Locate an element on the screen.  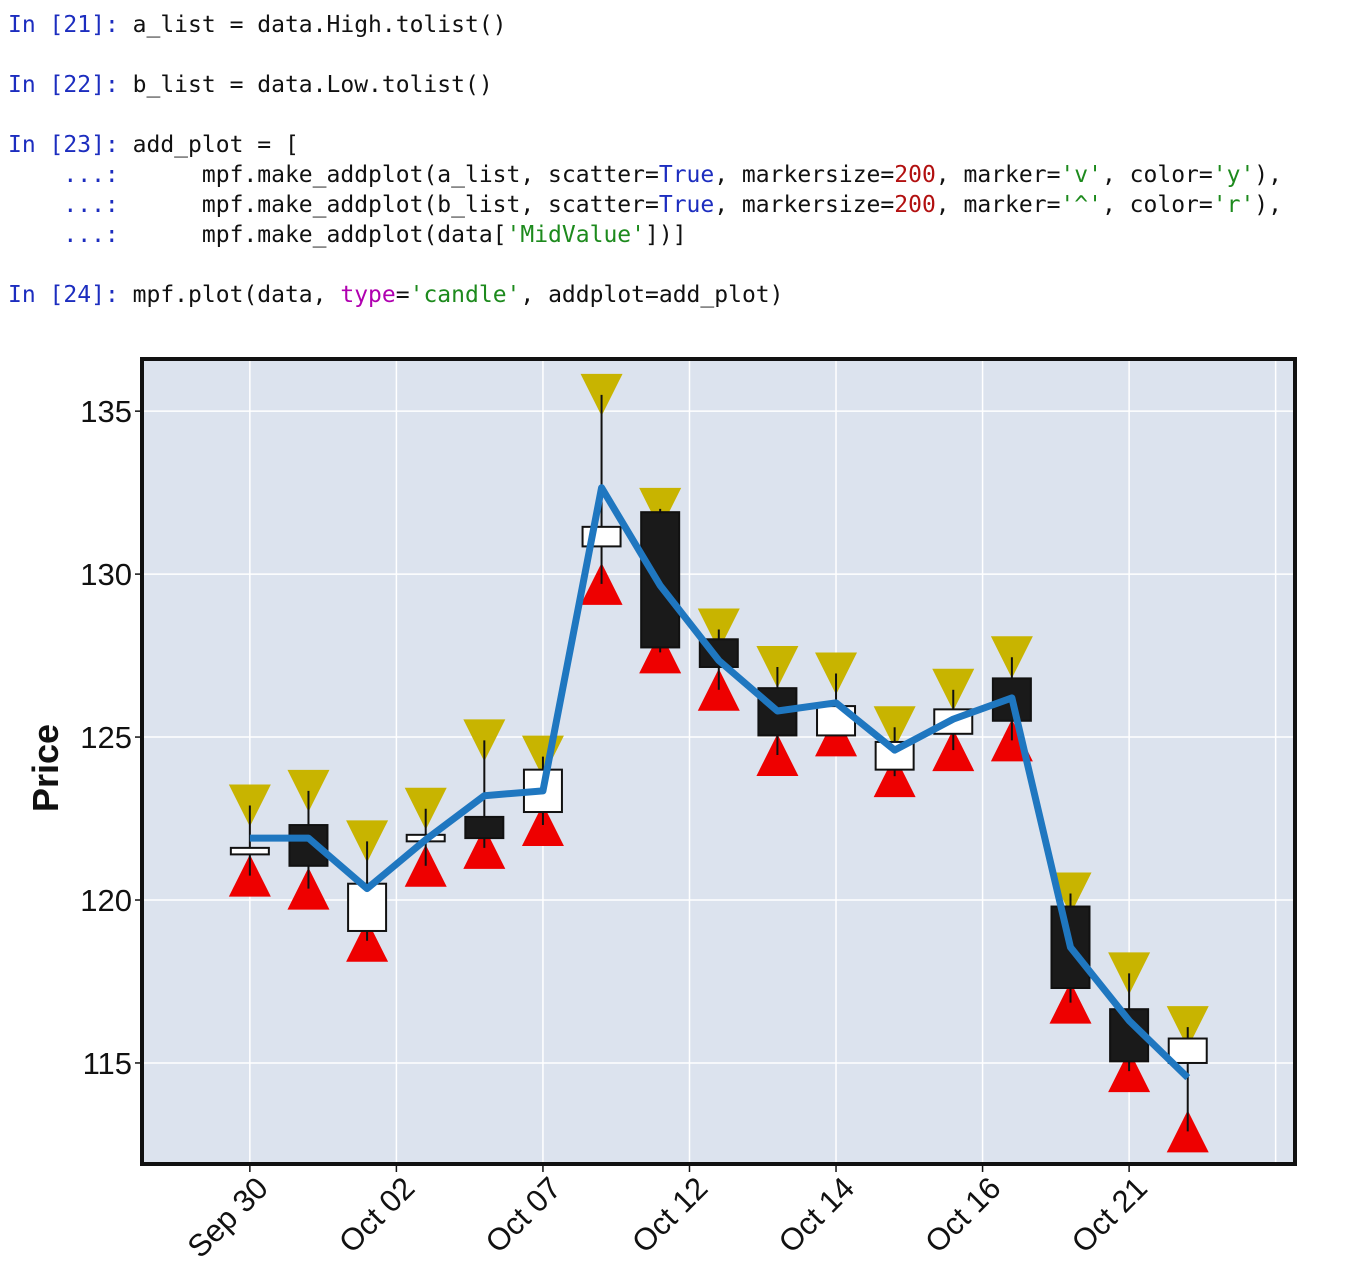
code-token-str: 'candle' is located at coordinates (465, 295).